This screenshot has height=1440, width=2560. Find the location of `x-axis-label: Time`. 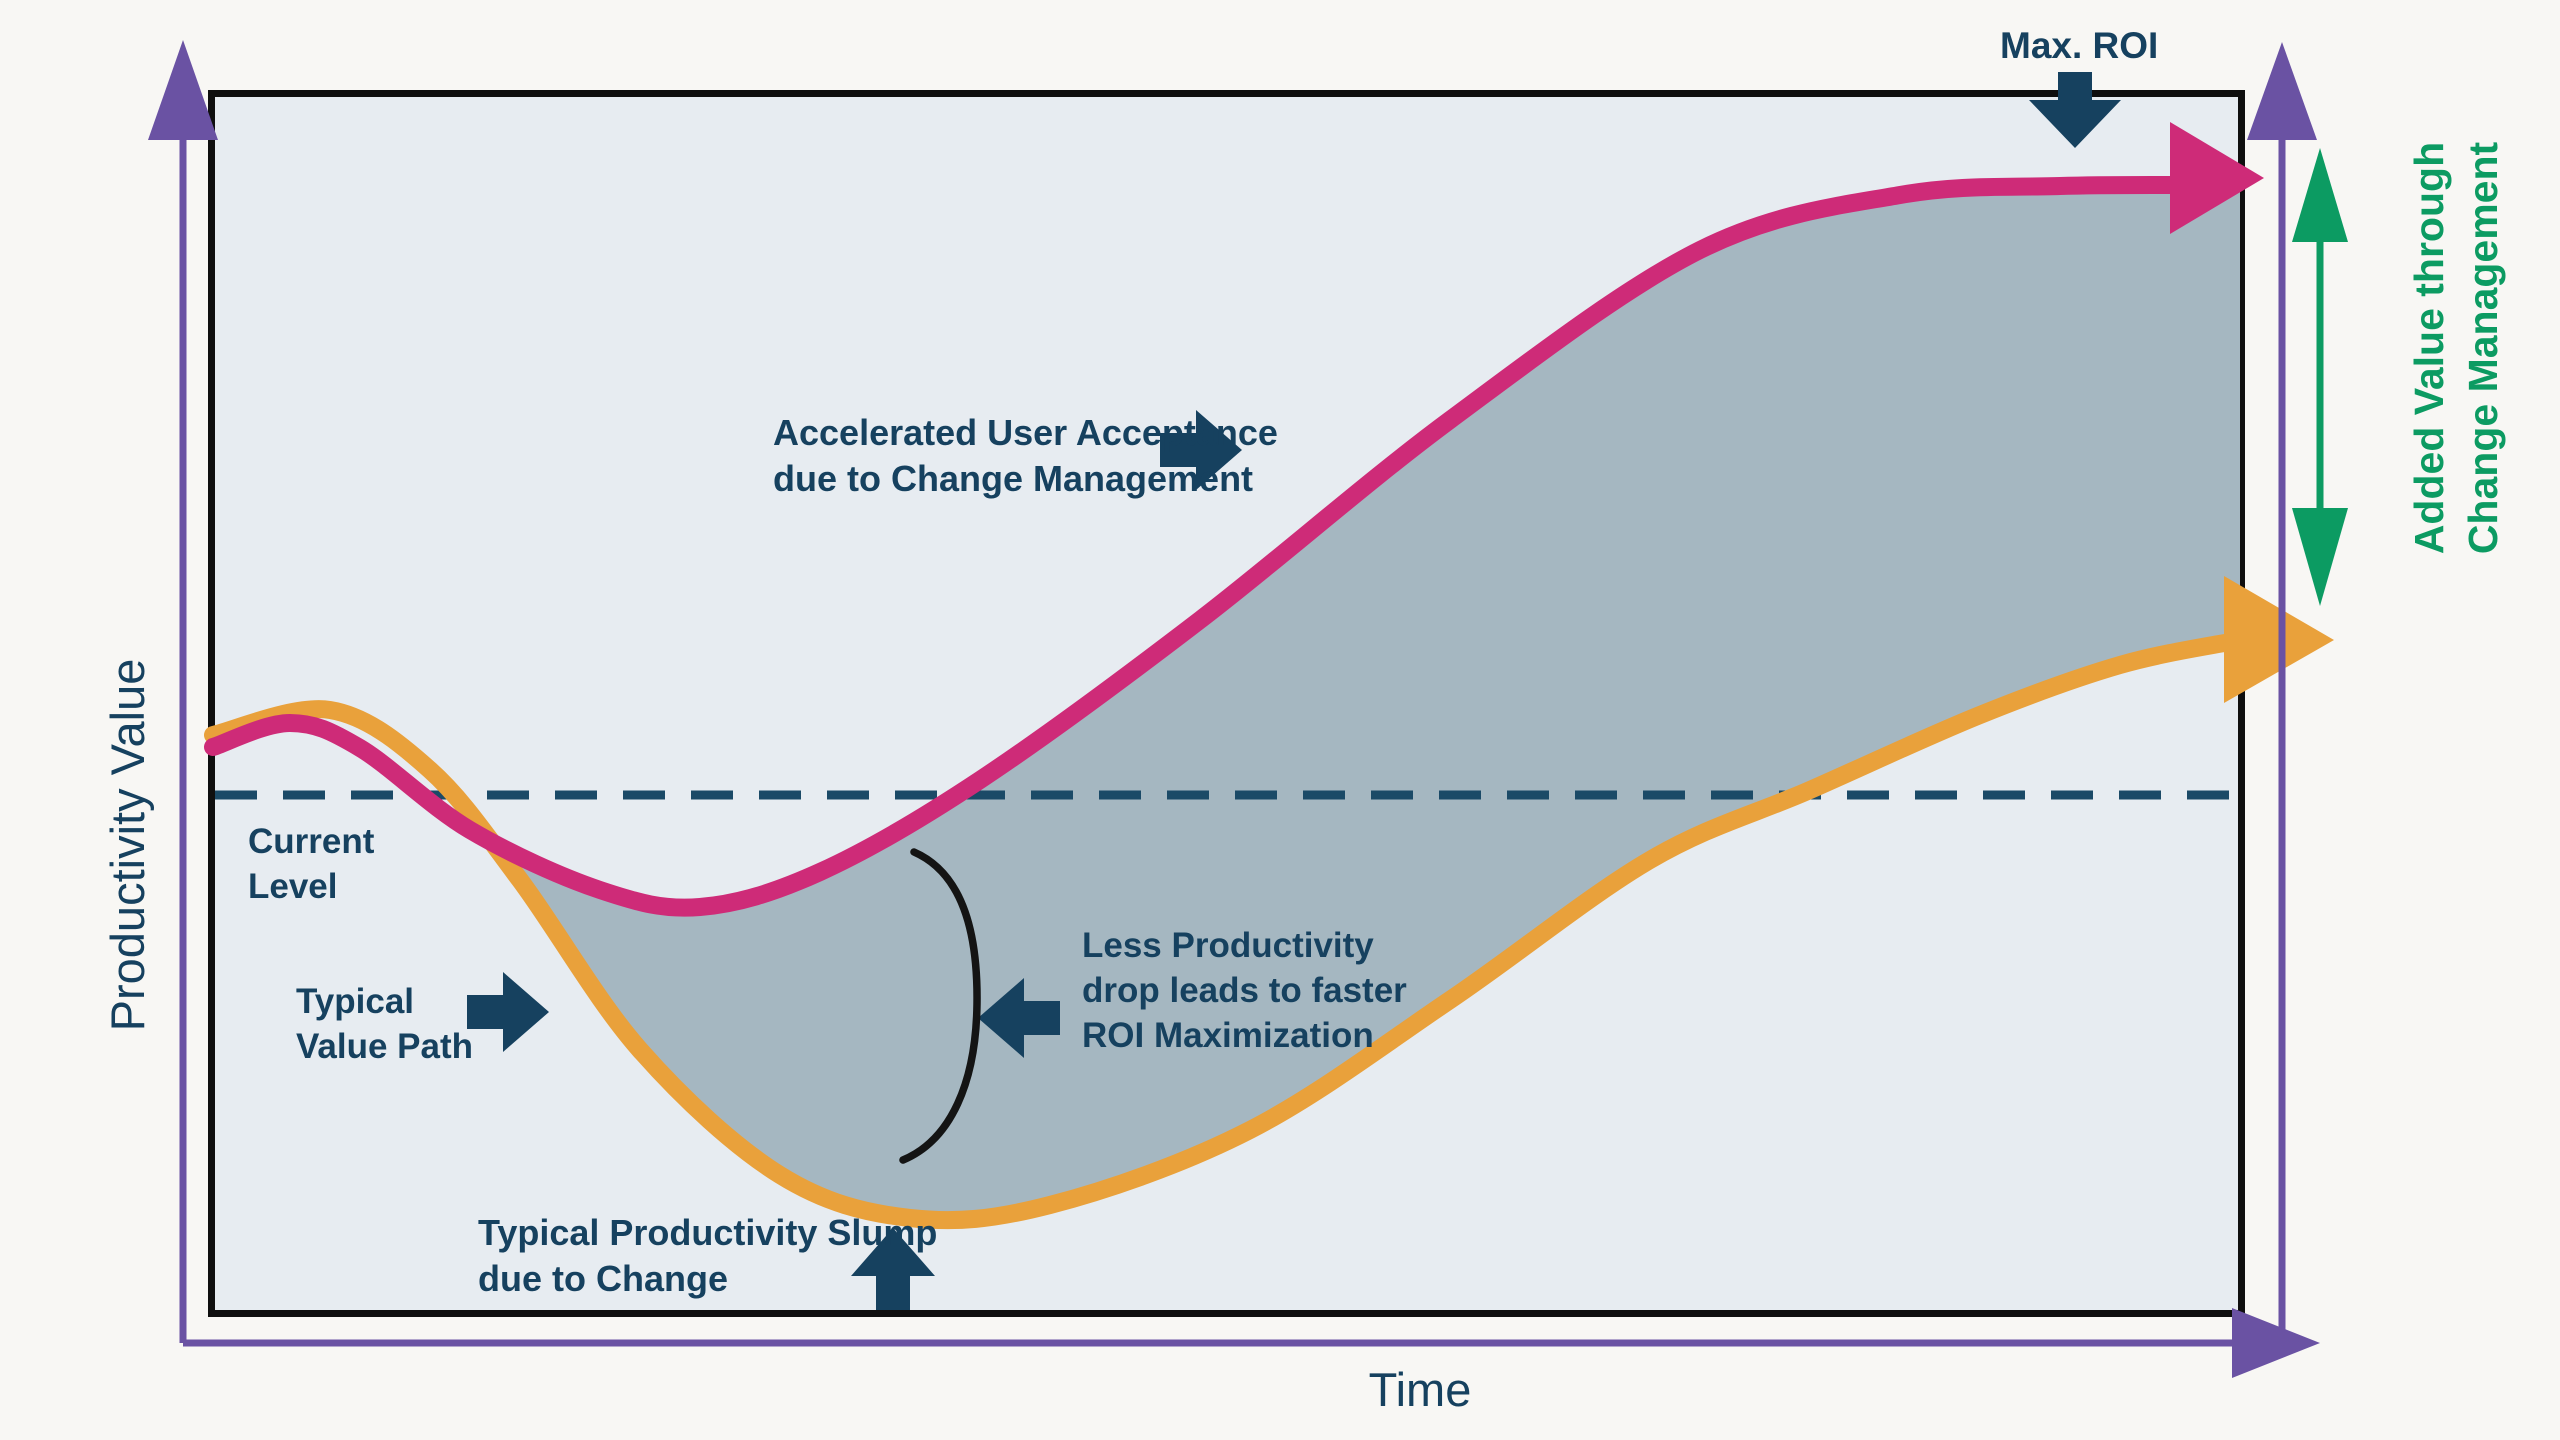

x-axis-label: Time is located at coordinates (1420, 1389).